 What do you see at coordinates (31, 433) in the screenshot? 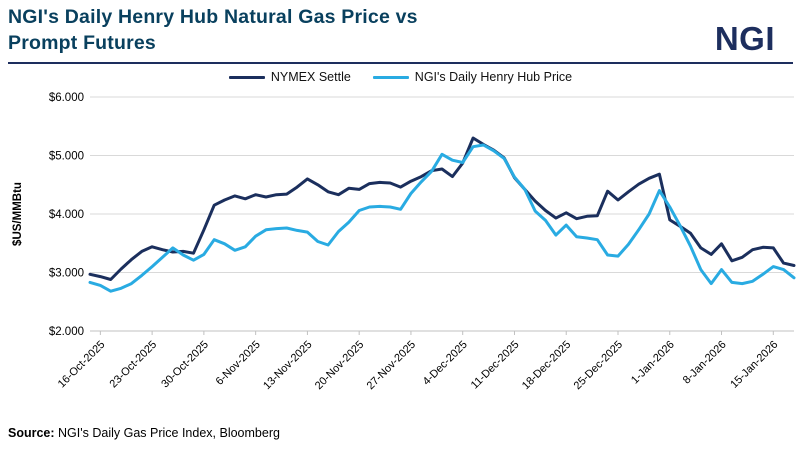
I see `source-label: Source:` at bounding box center [31, 433].